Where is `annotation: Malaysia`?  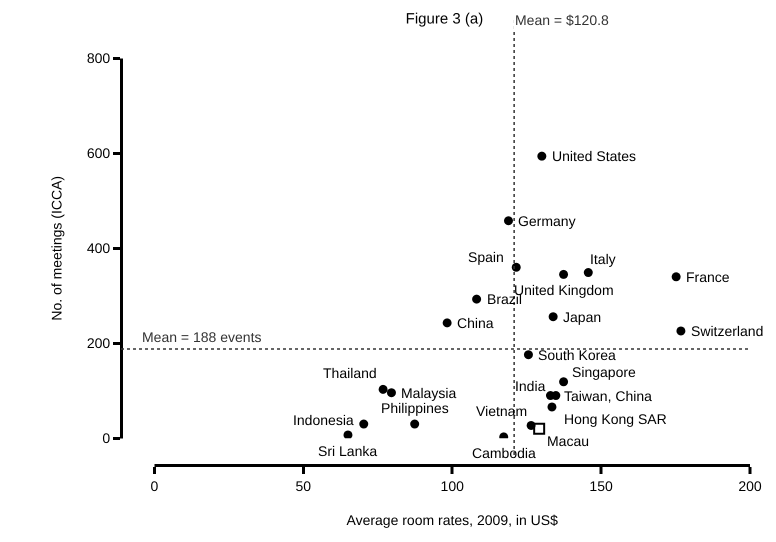 annotation: Malaysia is located at coordinates (428, 393).